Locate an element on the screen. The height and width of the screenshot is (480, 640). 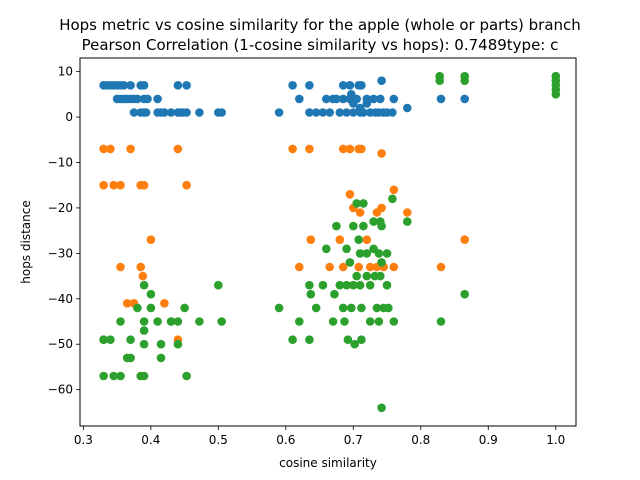
y-tick-label: −50 is located at coordinates (60, 344).